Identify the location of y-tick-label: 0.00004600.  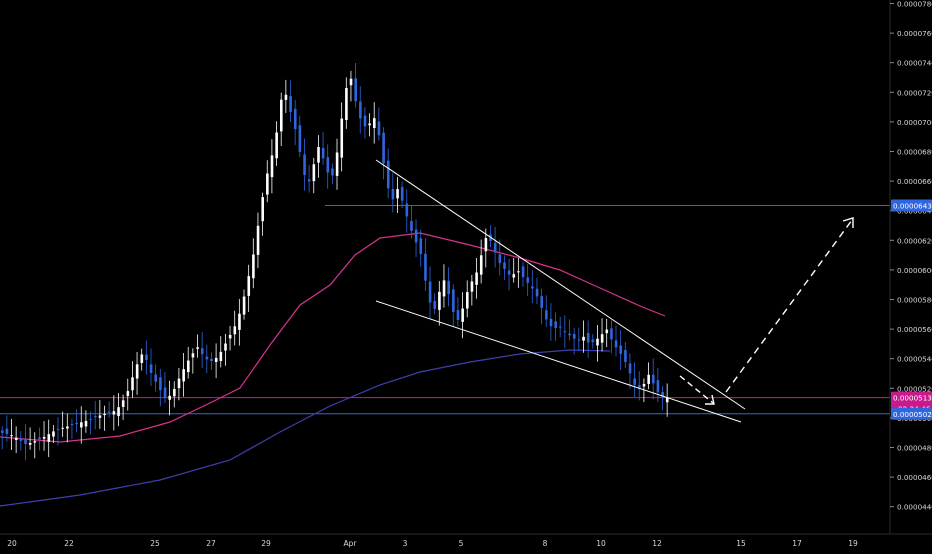
(914, 477).